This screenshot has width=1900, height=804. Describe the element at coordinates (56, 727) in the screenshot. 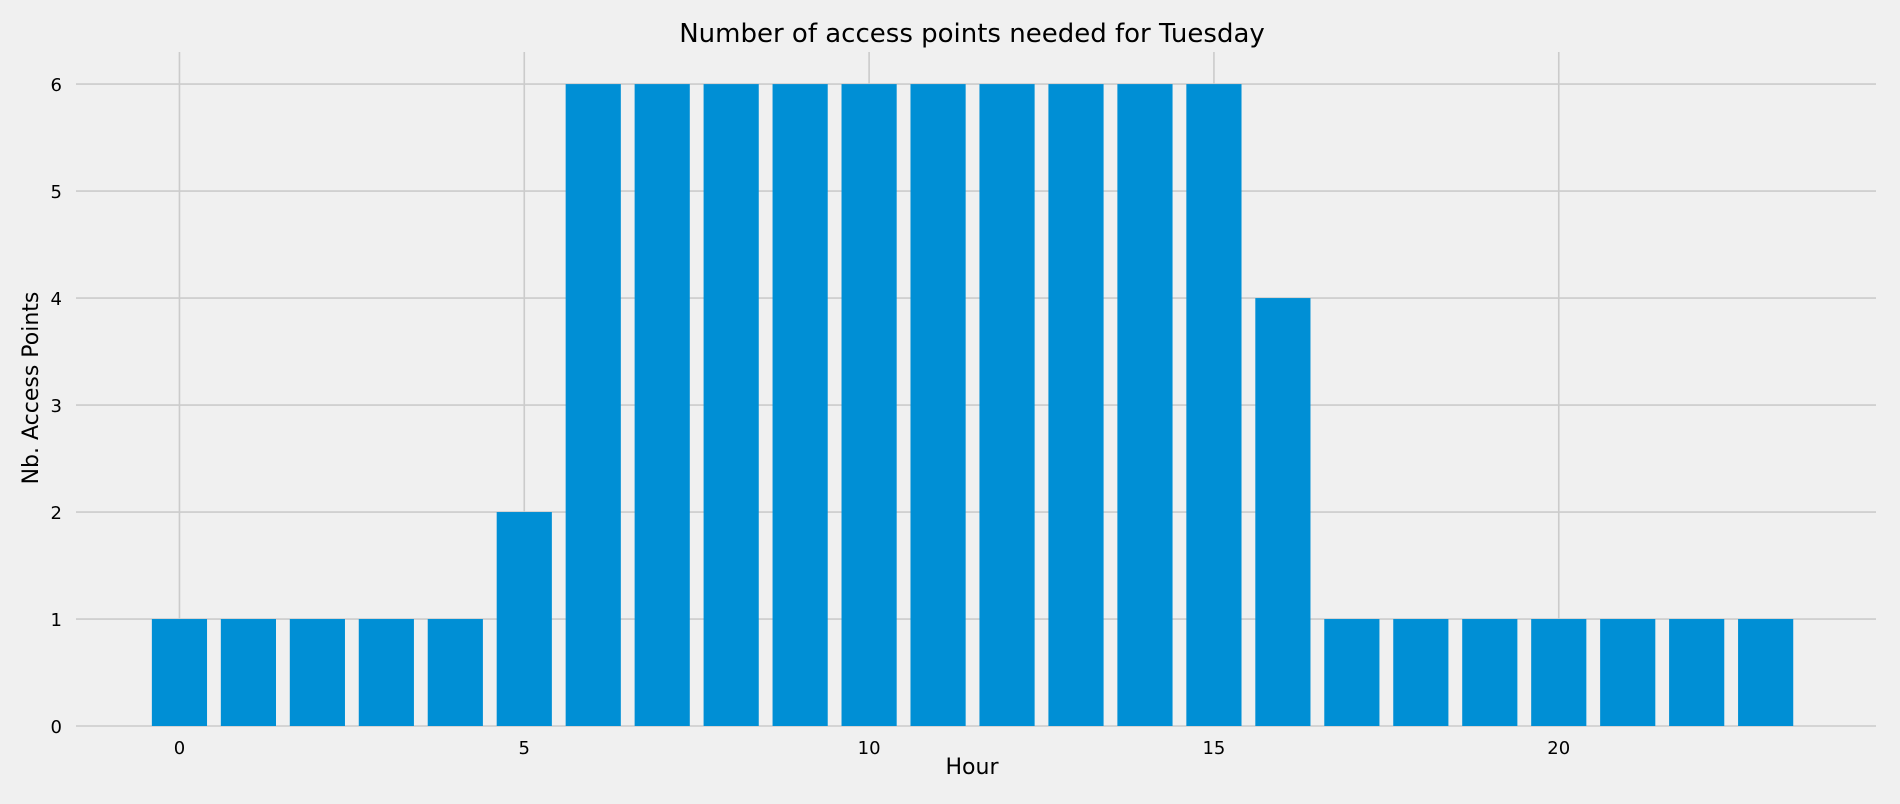

I see `y-tick-label: 0` at that location.